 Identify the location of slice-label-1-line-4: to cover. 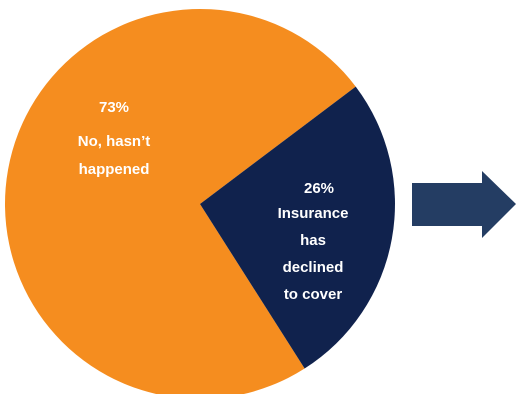
(313, 294).